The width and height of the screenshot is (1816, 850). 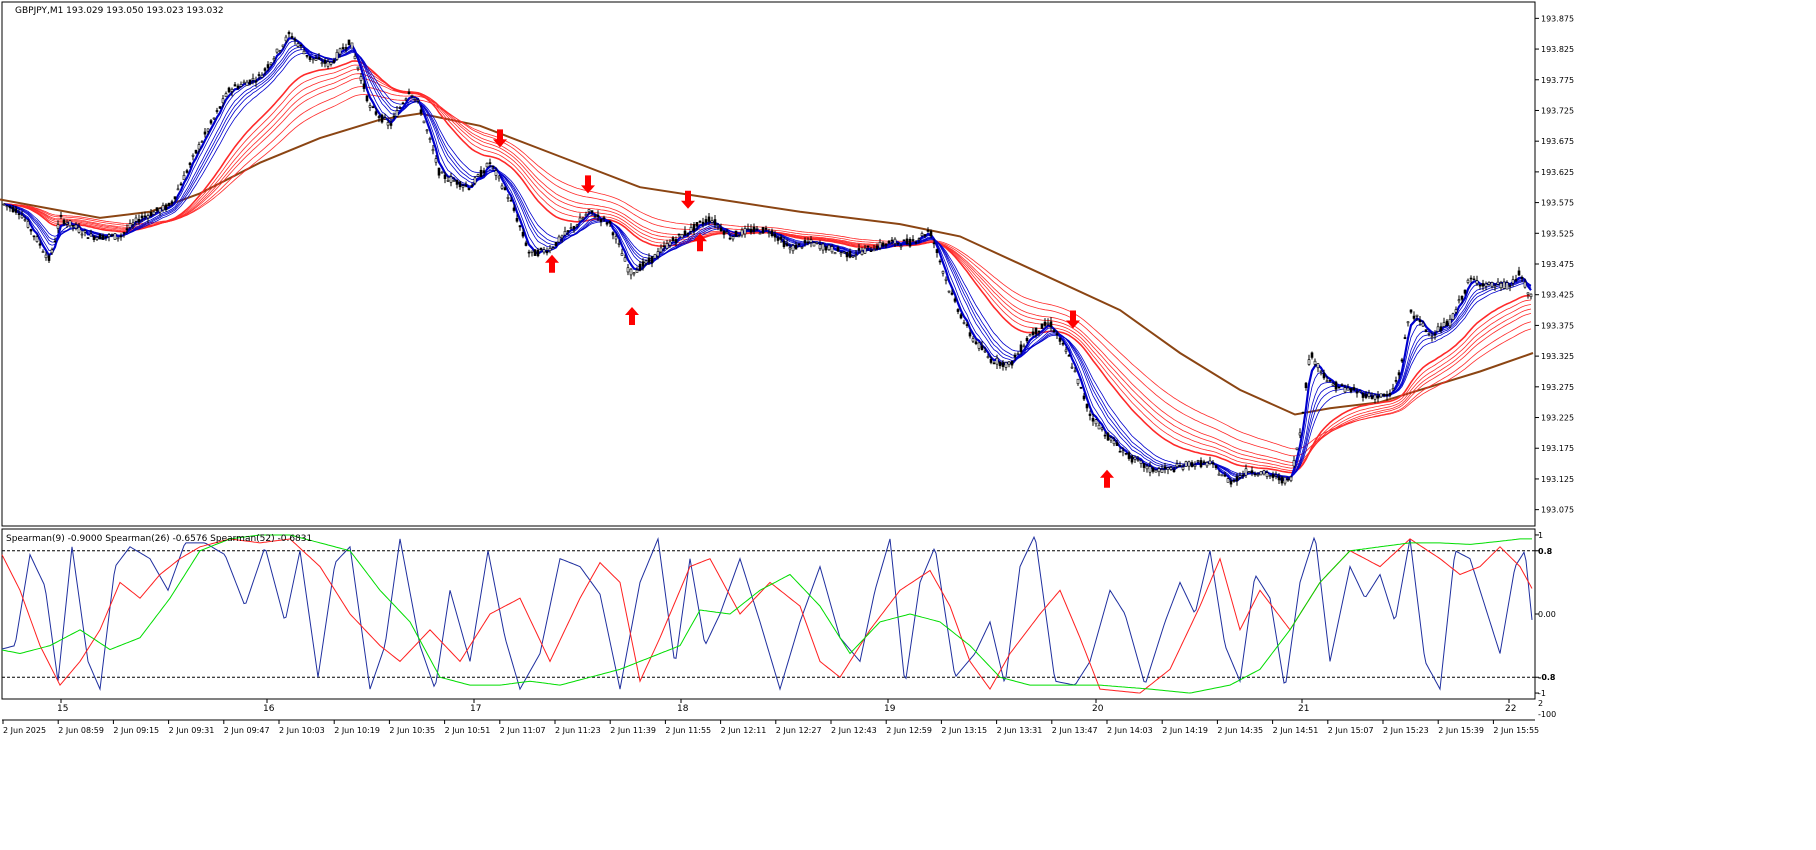 What do you see at coordinates (1557, 448) in the screenshot?
I see `price-tick-label: 193.175` at bounding box center [1557, 448].